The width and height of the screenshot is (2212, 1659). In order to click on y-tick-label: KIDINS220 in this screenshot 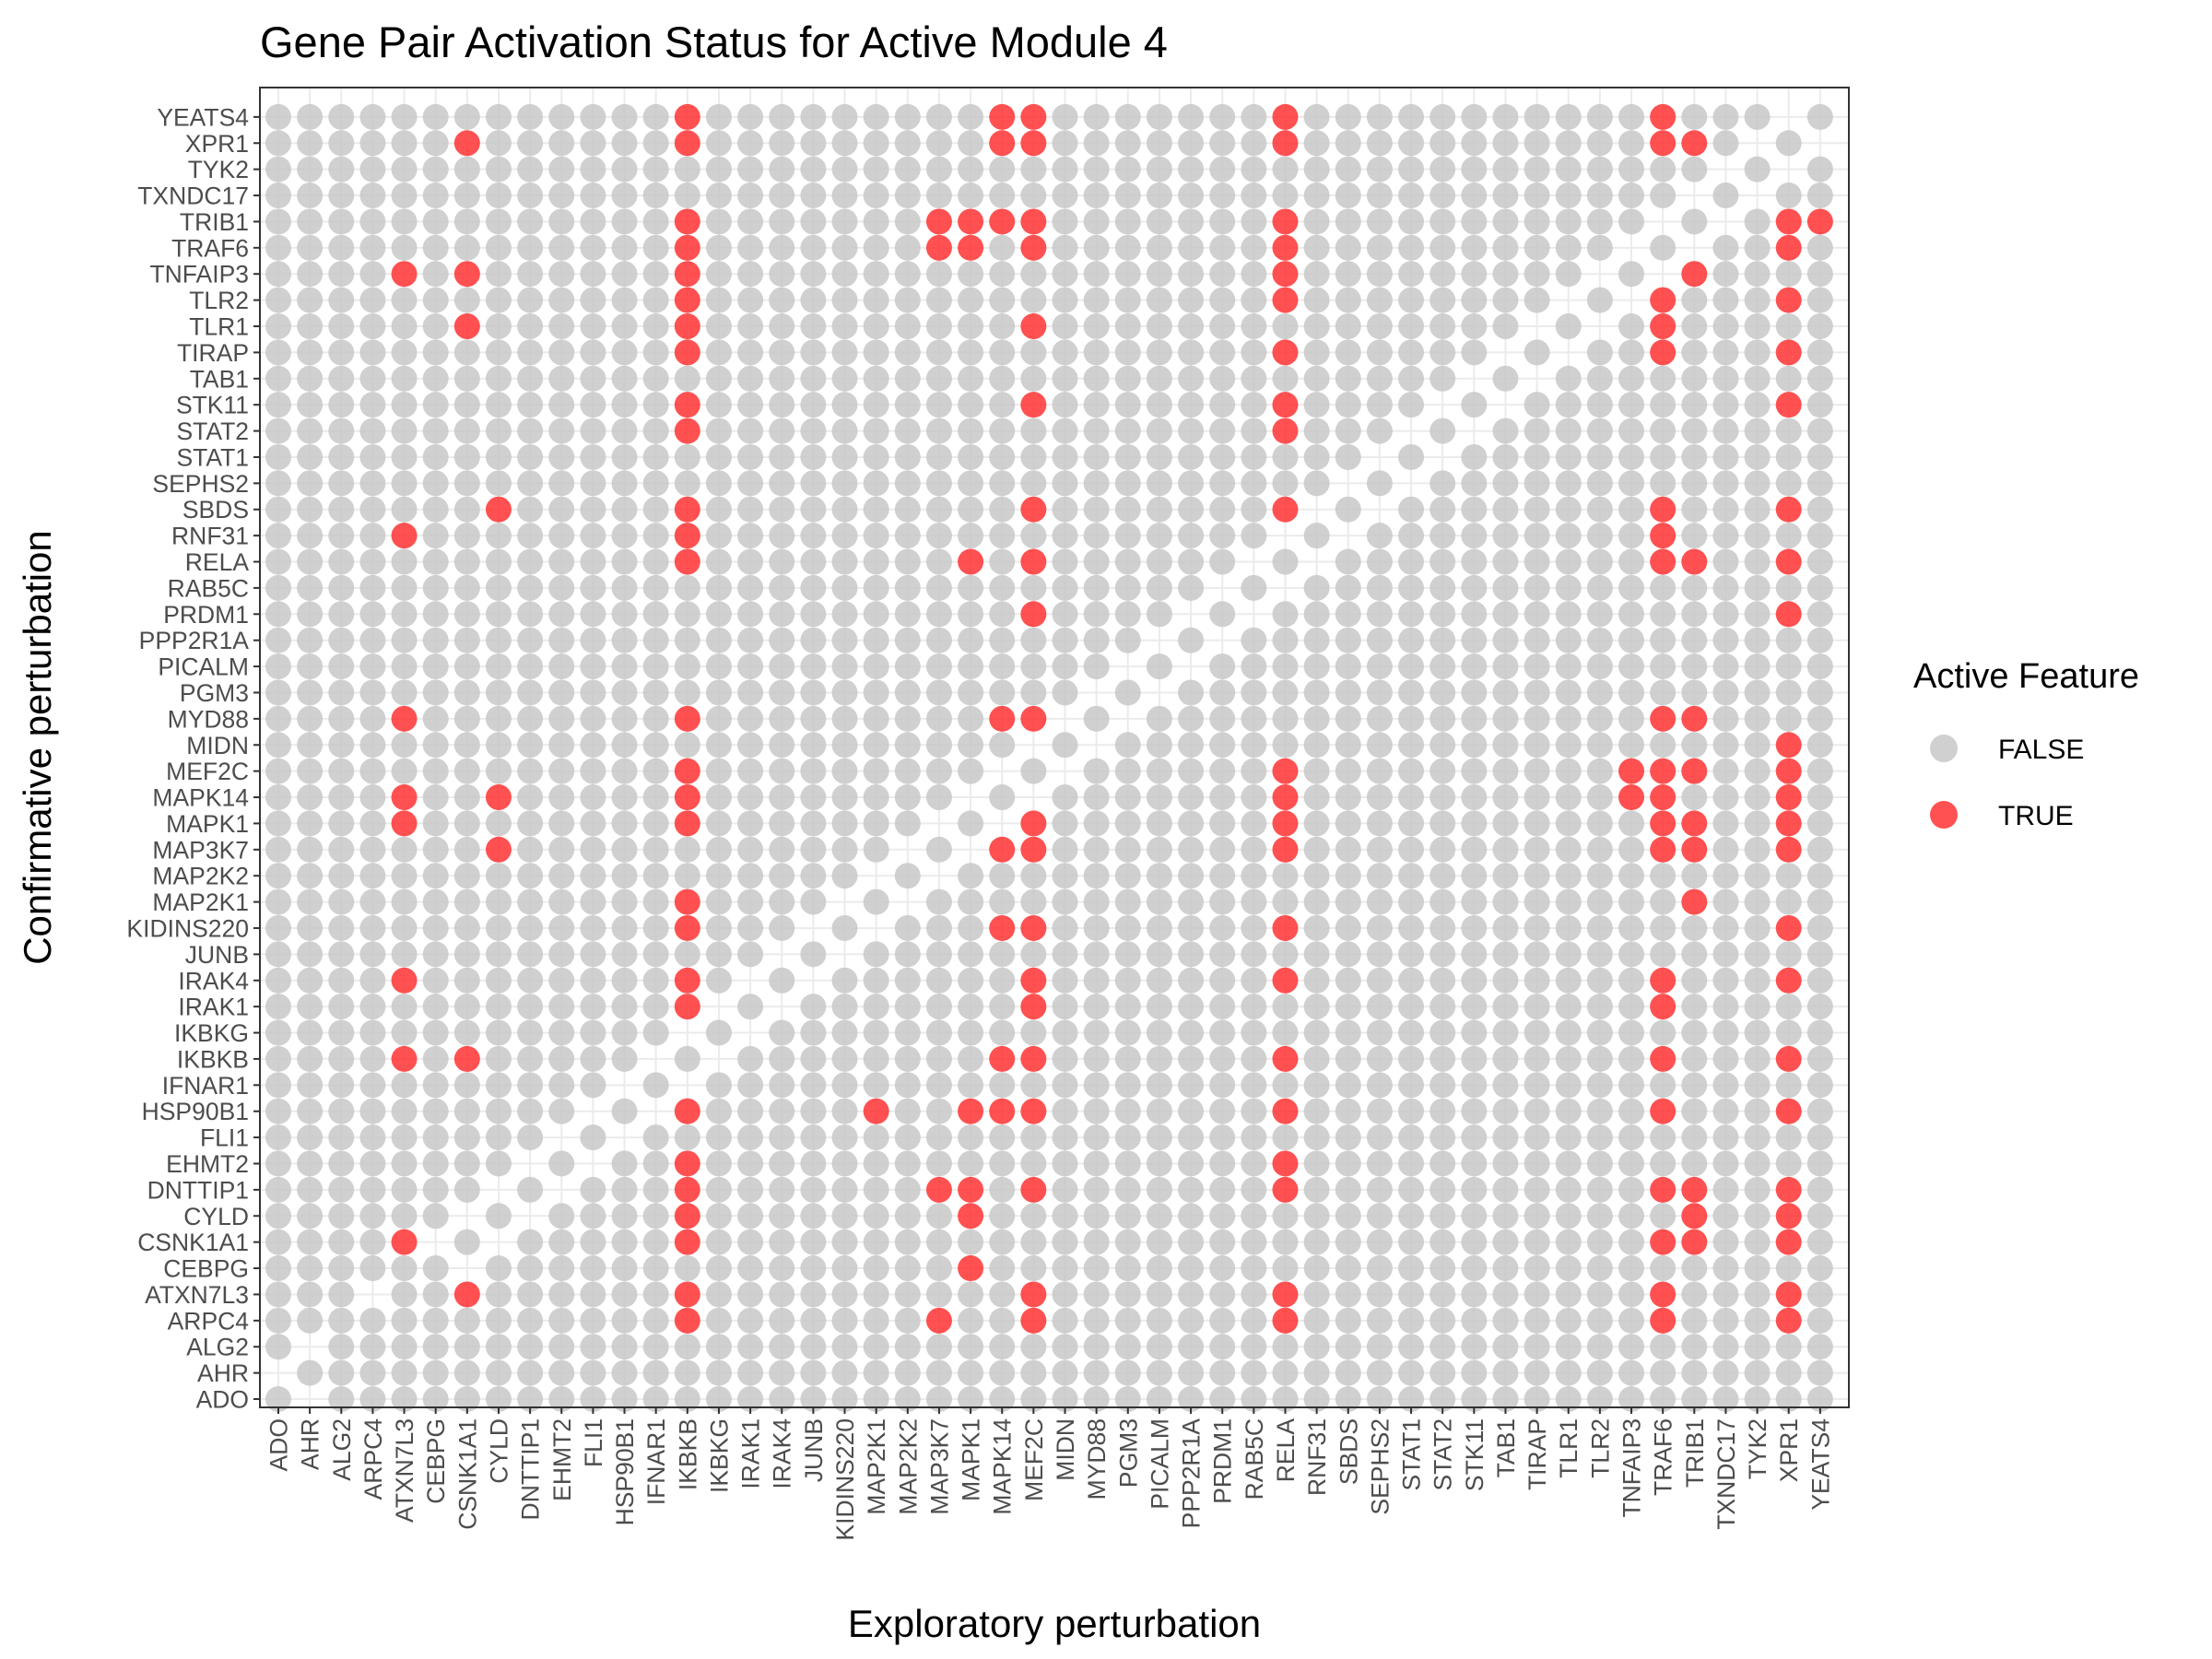, I will do `click(187, 928)`.